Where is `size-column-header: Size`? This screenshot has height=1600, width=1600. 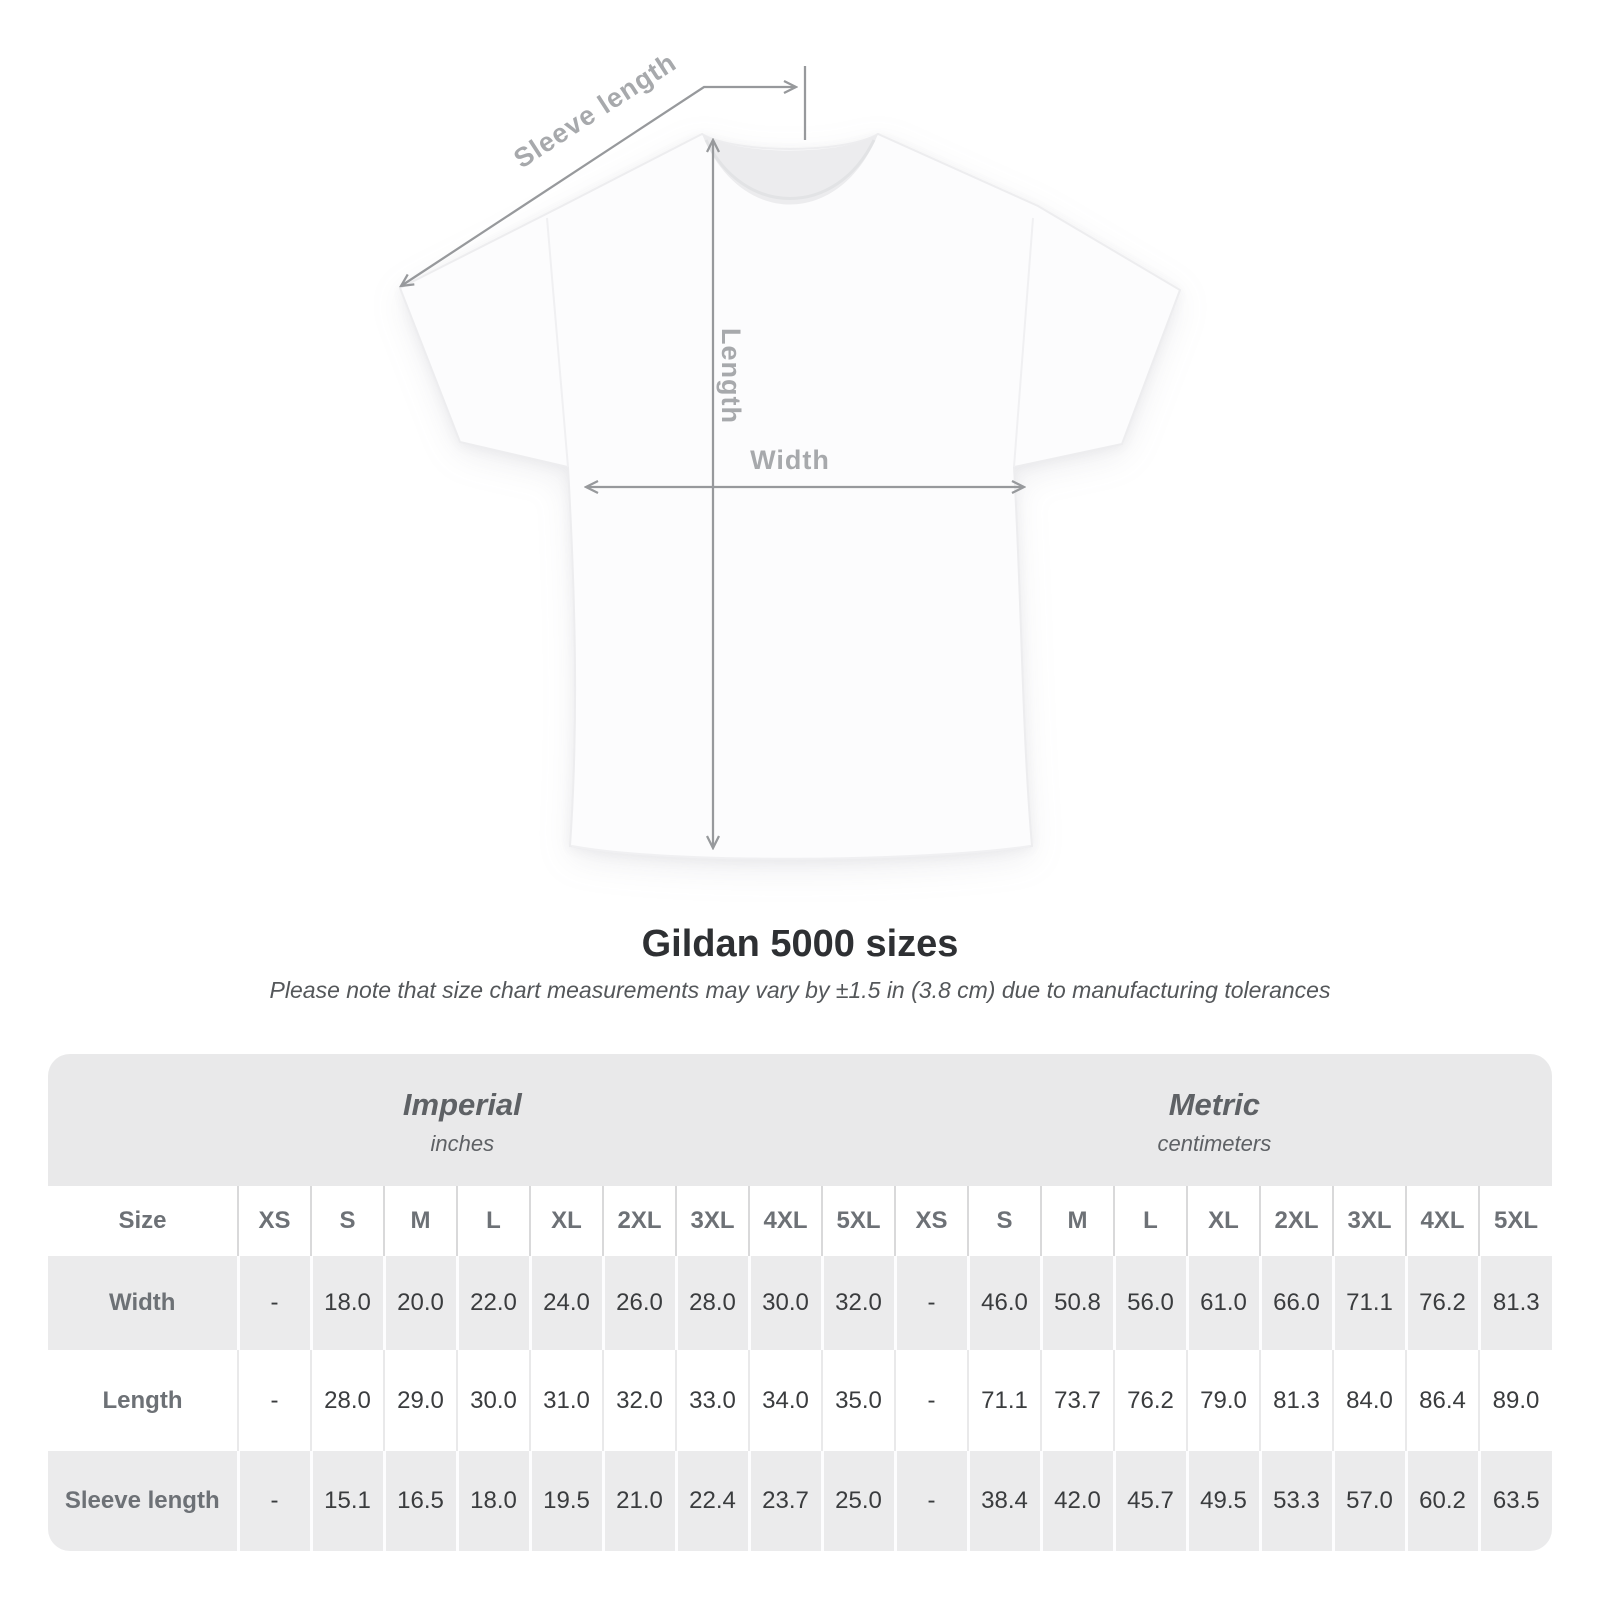 size-column-header: Size is located at coordinates (142, 1220).